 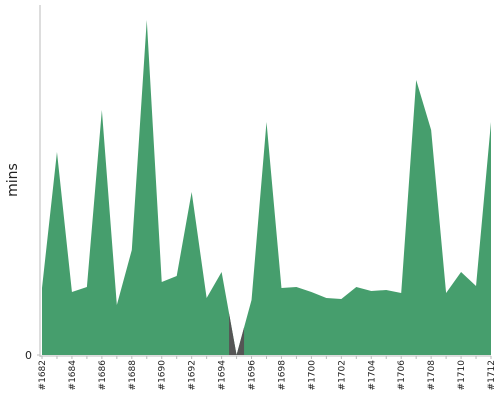 I want to click on x-tick-label: #1690, so click(x=163, y=375).